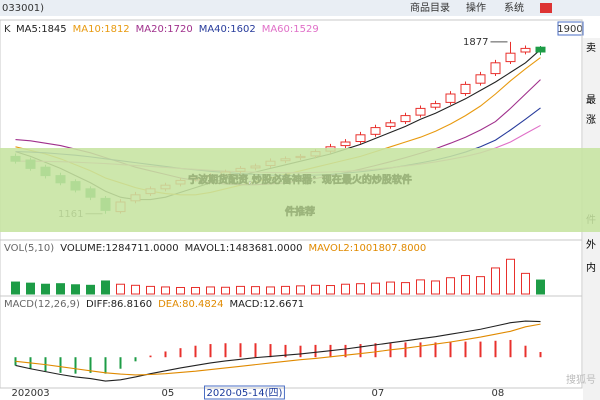 This screenshot has width=600, height=400. I want to click on indicator-label: MACD(12,26,9), so click(42, 304).